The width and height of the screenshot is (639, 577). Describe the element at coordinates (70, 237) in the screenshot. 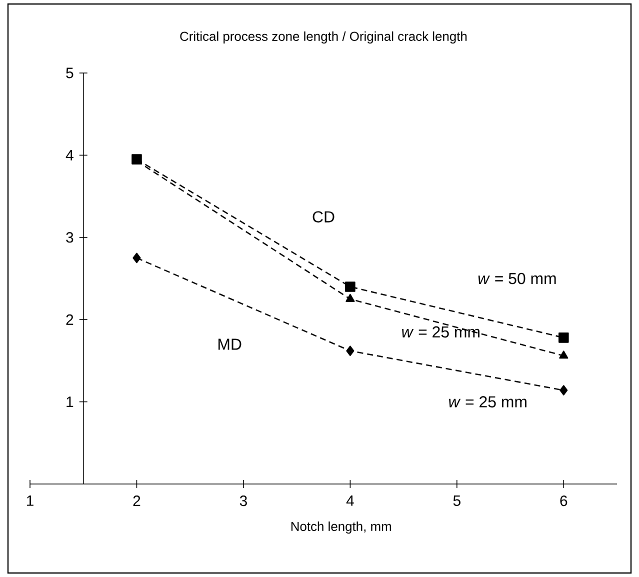

I see `y-tick-label: 3` at that location.